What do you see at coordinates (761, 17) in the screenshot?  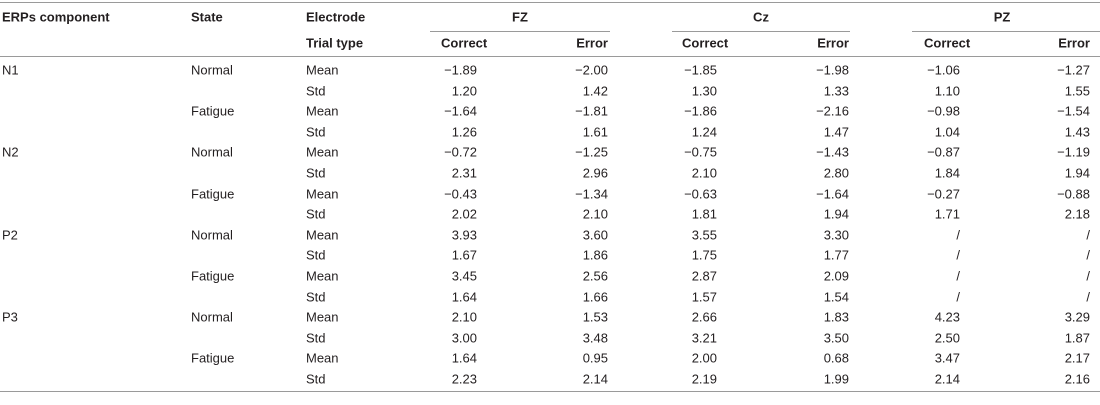 I see `electrode-header: Cz` at bounding box center [761, 17].